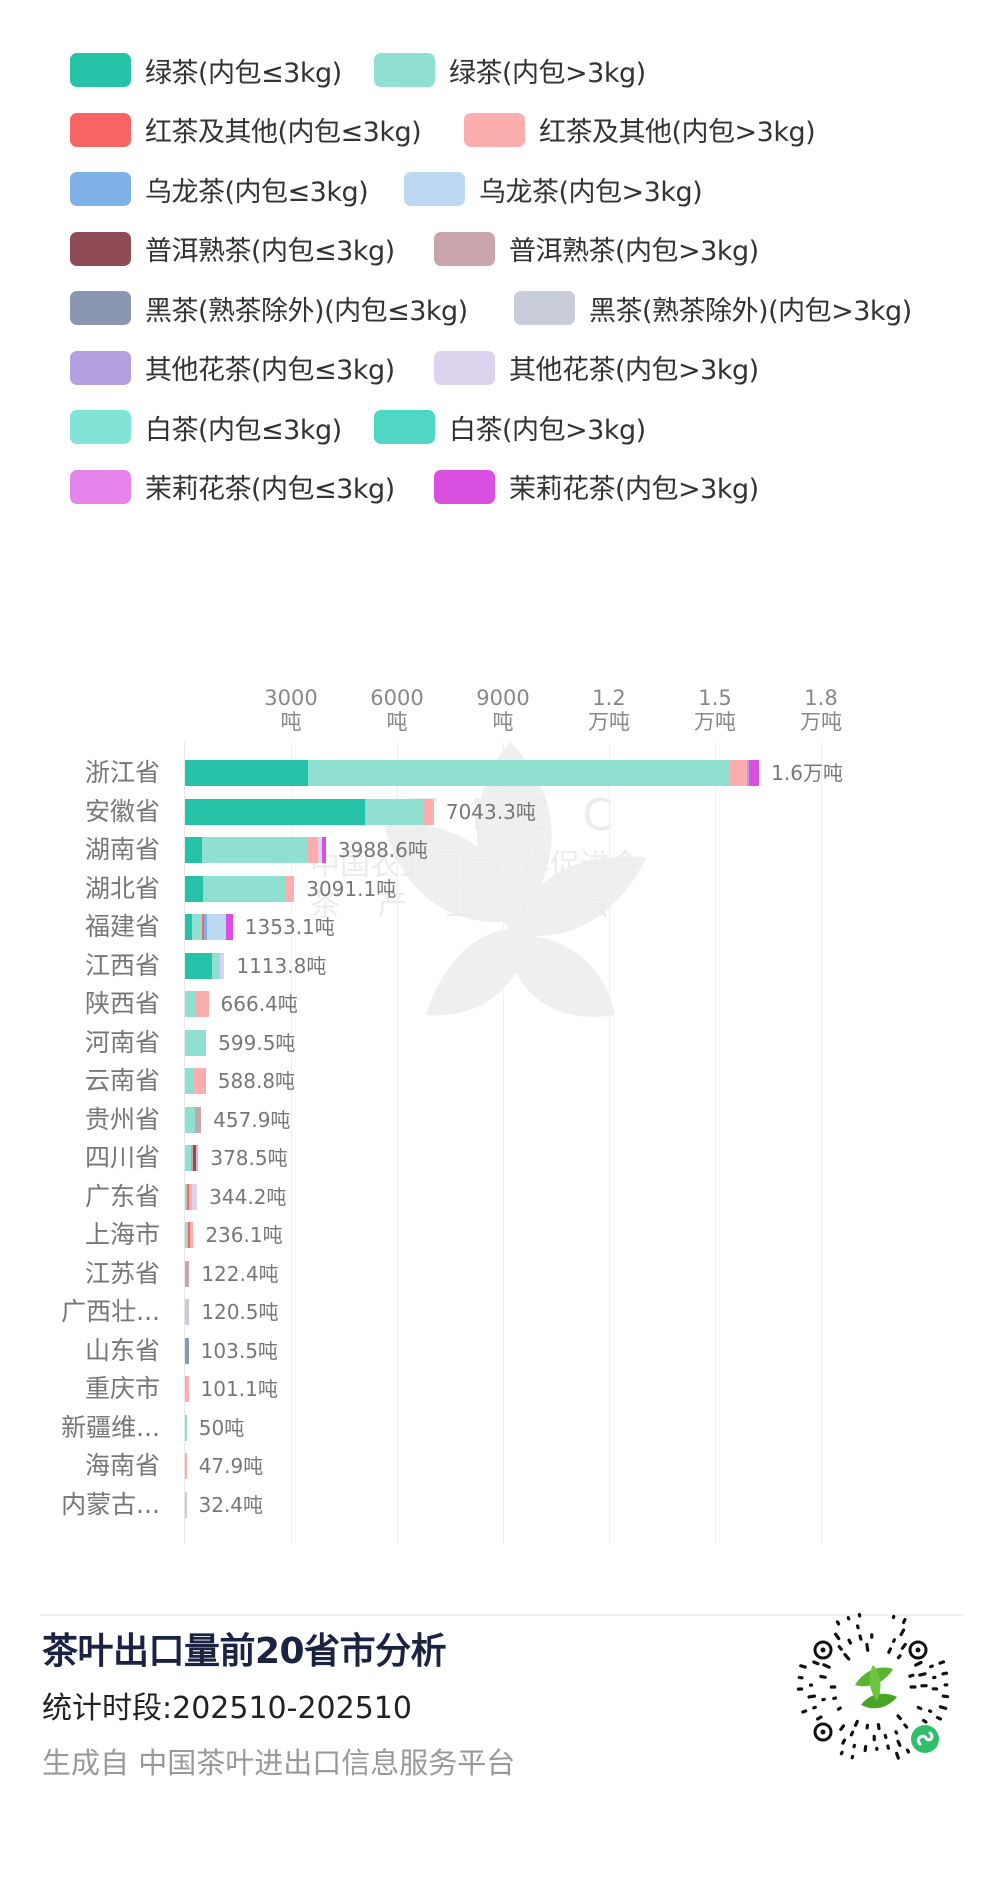 The height and width of the screenshot is (1895, 1000). What do you see at coordinates (500, 811) in the screenshot?
I see `bar-row: 安徽省 7043.3吨` at bounding box center [500, 811].